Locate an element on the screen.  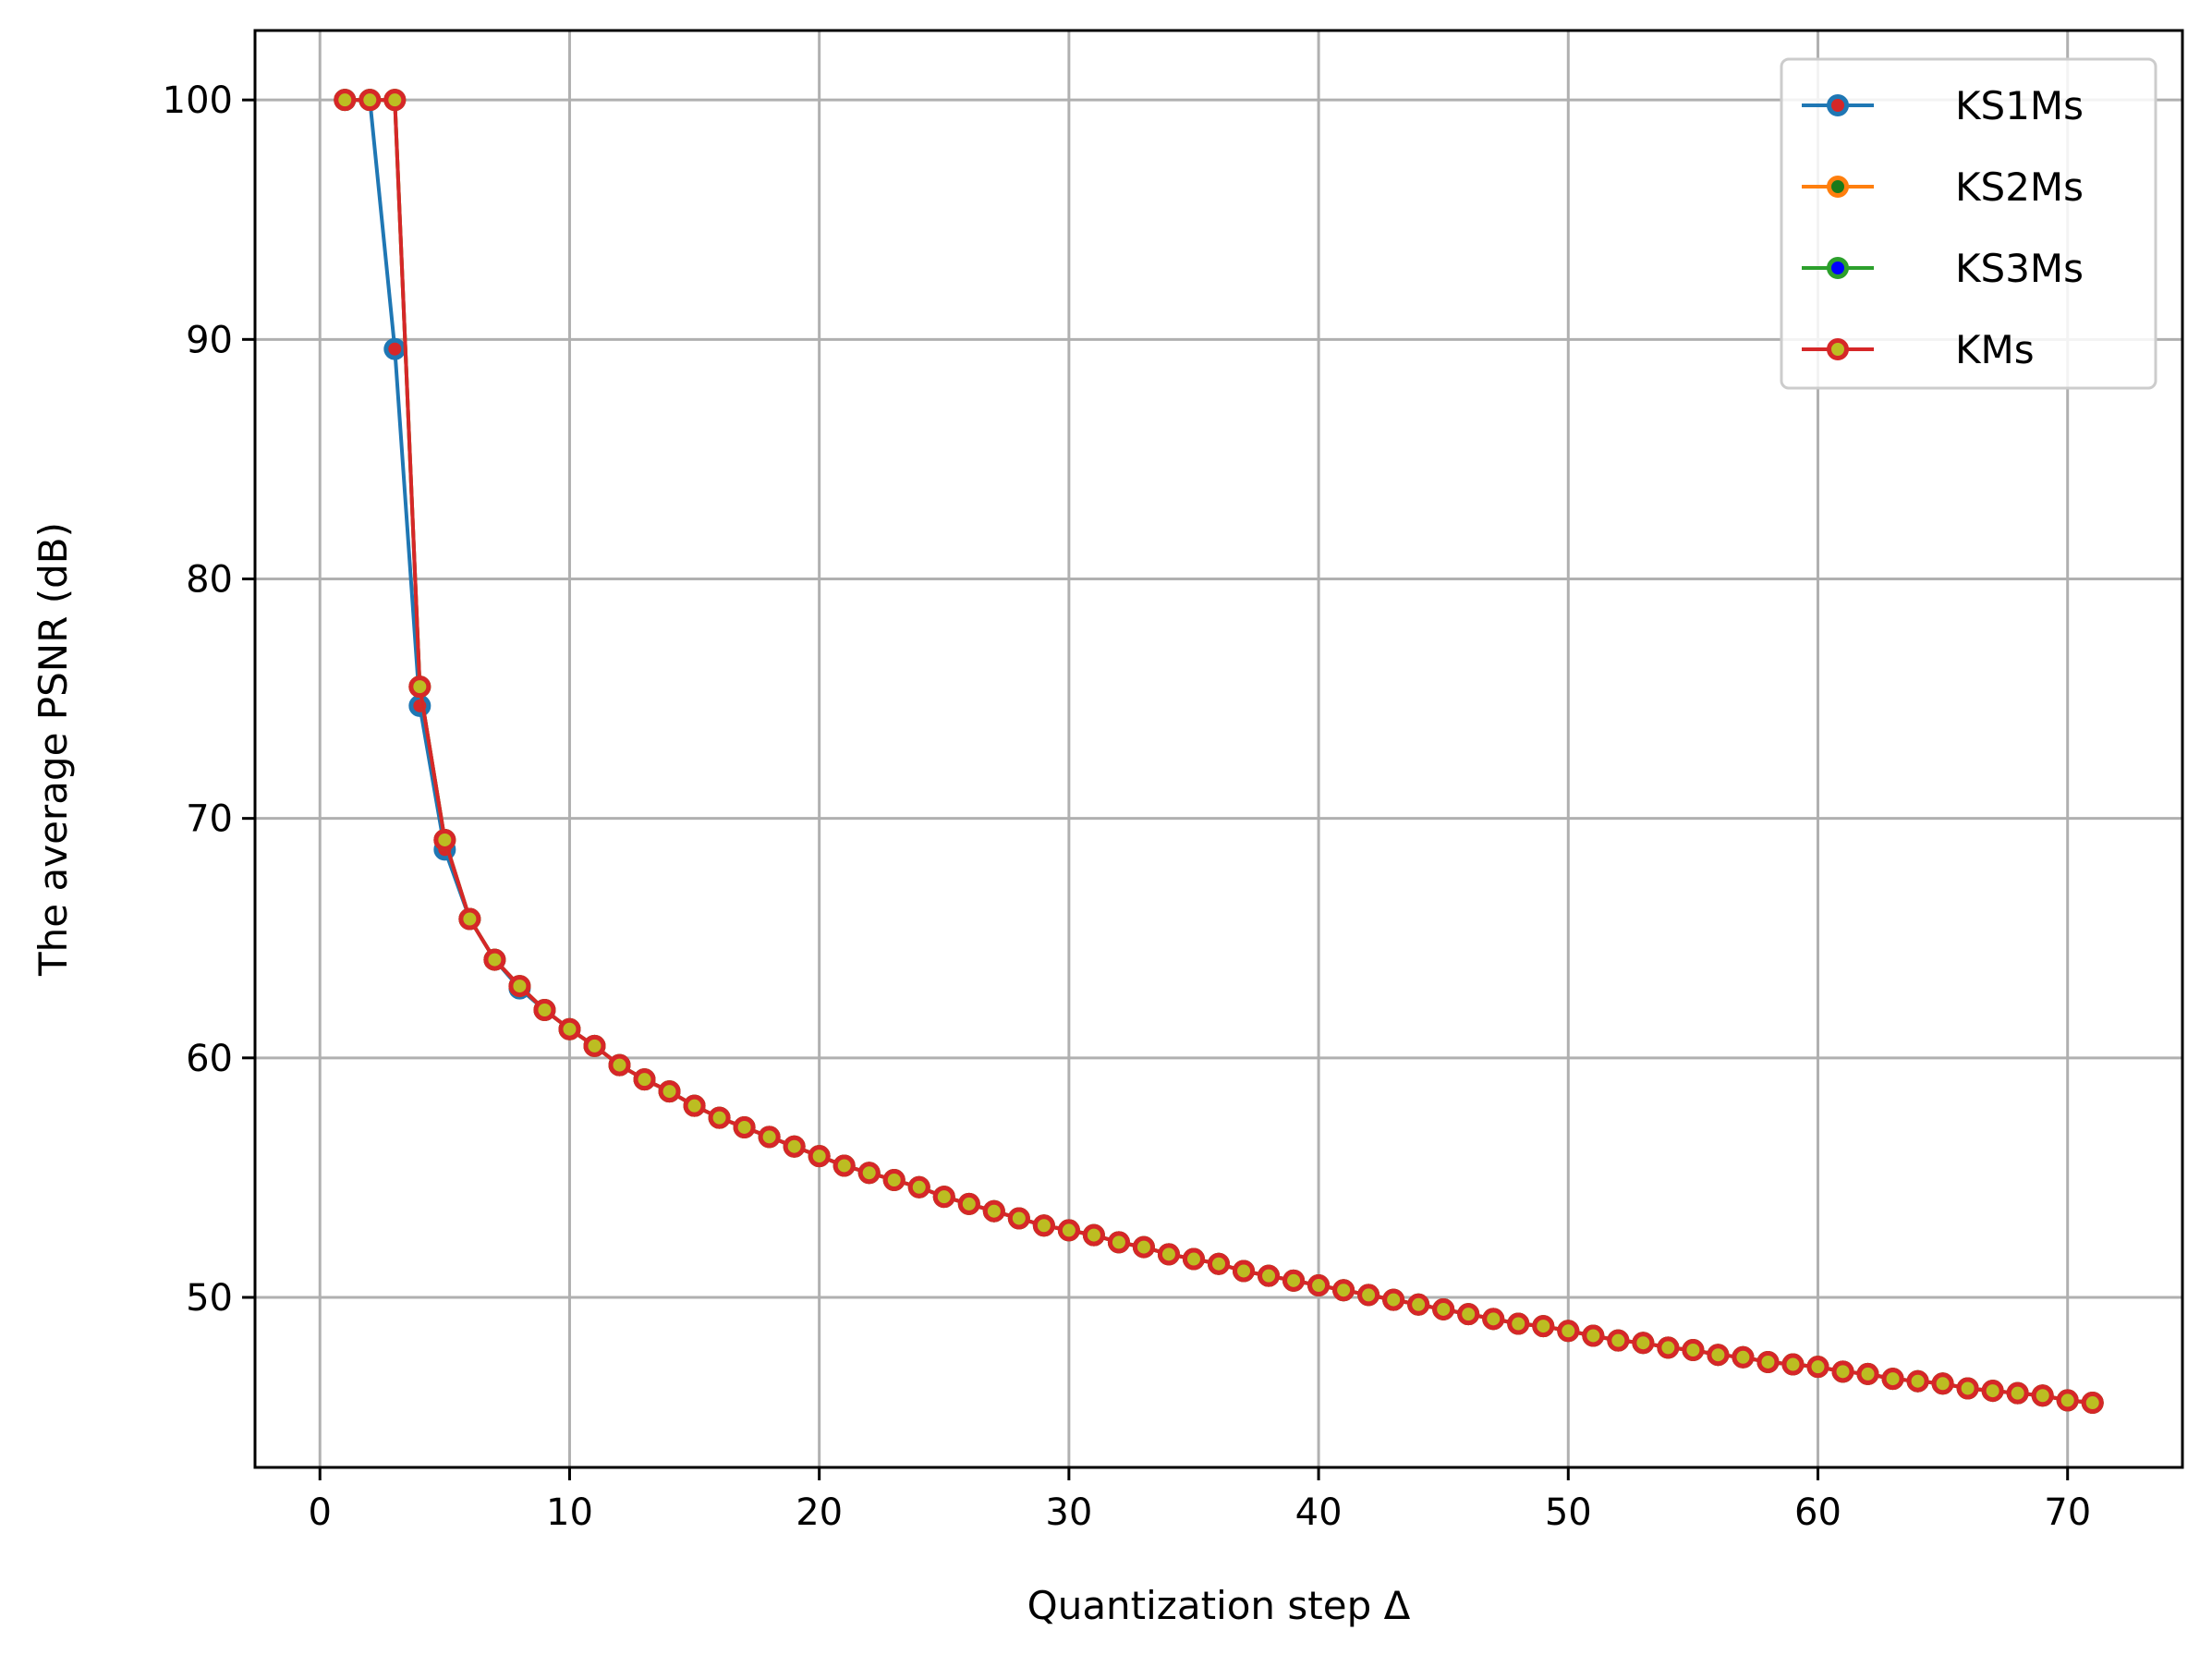
legend-label: KS1Ms is located at coordinates (2019, 105).